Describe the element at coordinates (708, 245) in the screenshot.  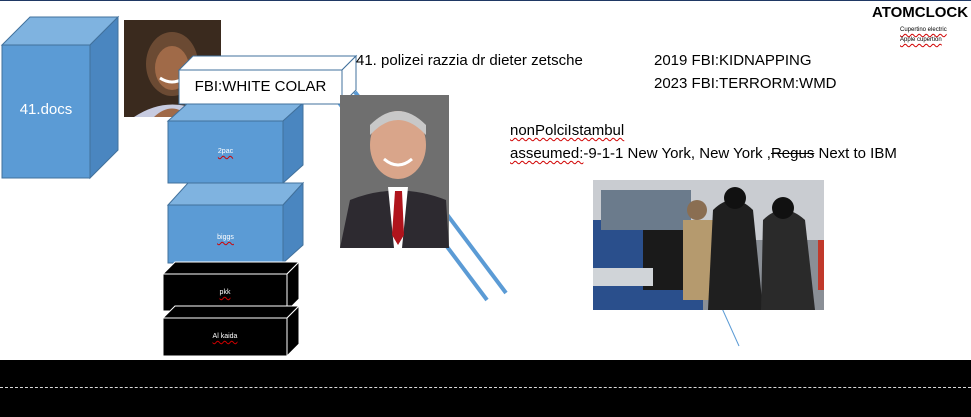
I see `police-raid-photo` at that location.